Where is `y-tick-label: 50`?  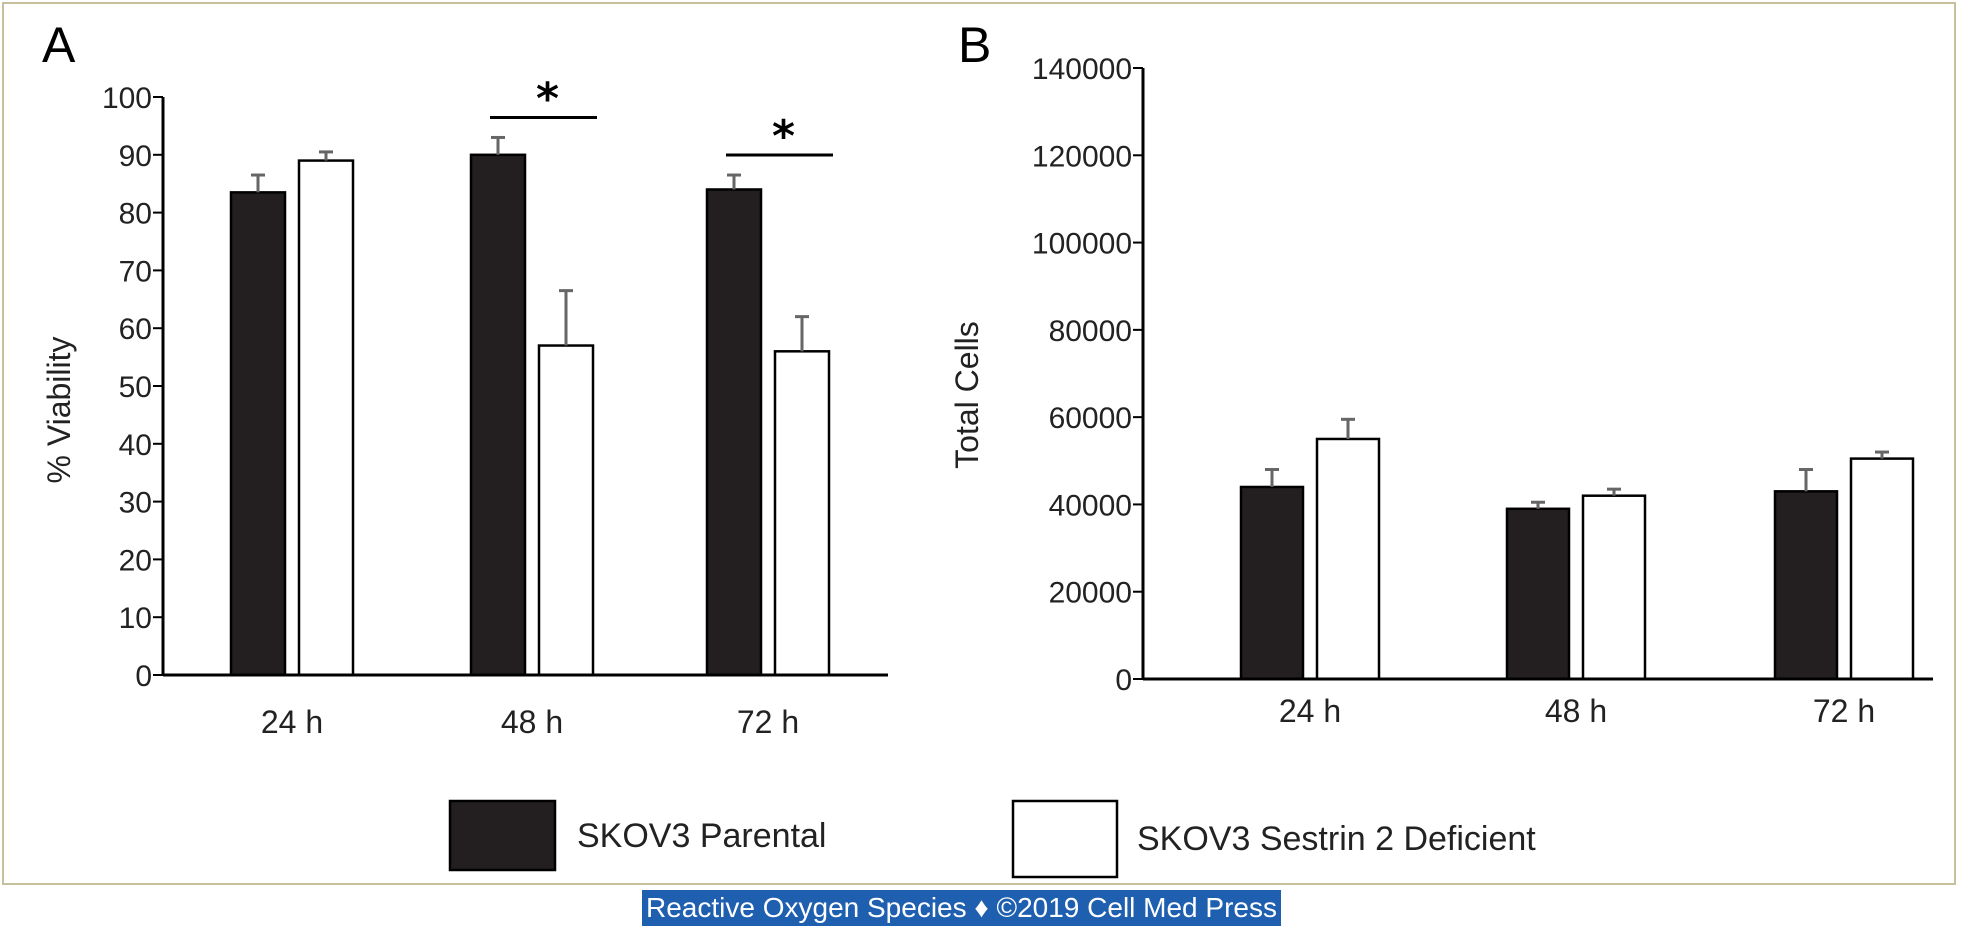 y-tick-label: 50 is located at coordinates (135, 387).